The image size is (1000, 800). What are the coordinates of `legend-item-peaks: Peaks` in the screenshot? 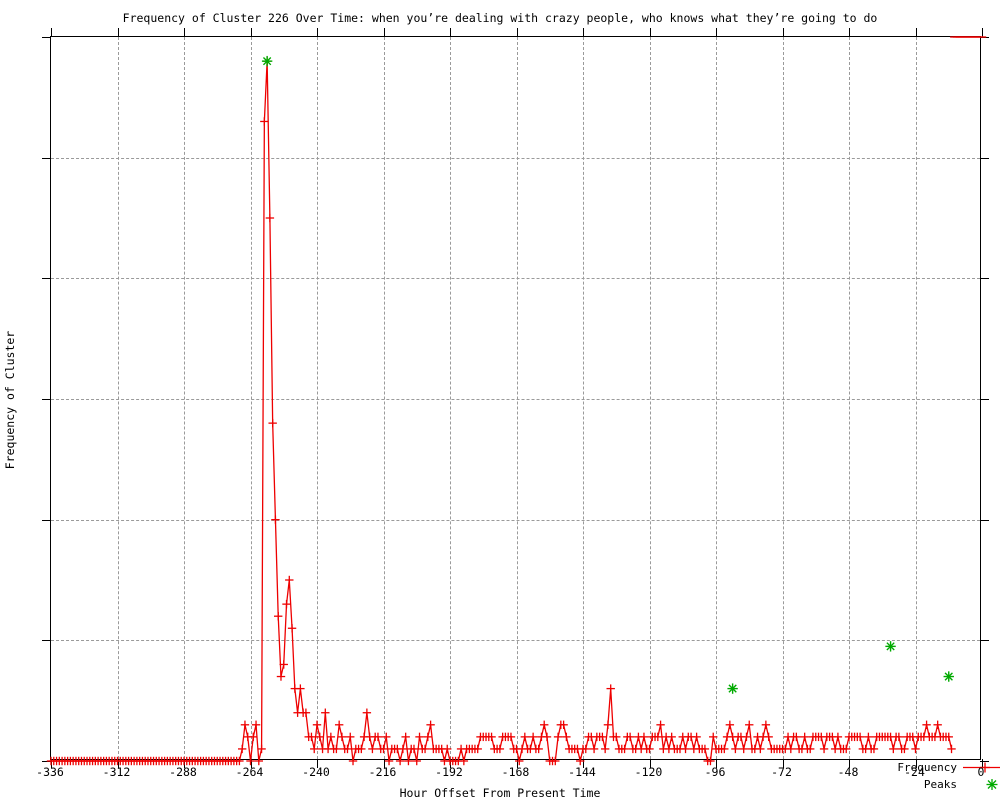 It's located at (936, 784).